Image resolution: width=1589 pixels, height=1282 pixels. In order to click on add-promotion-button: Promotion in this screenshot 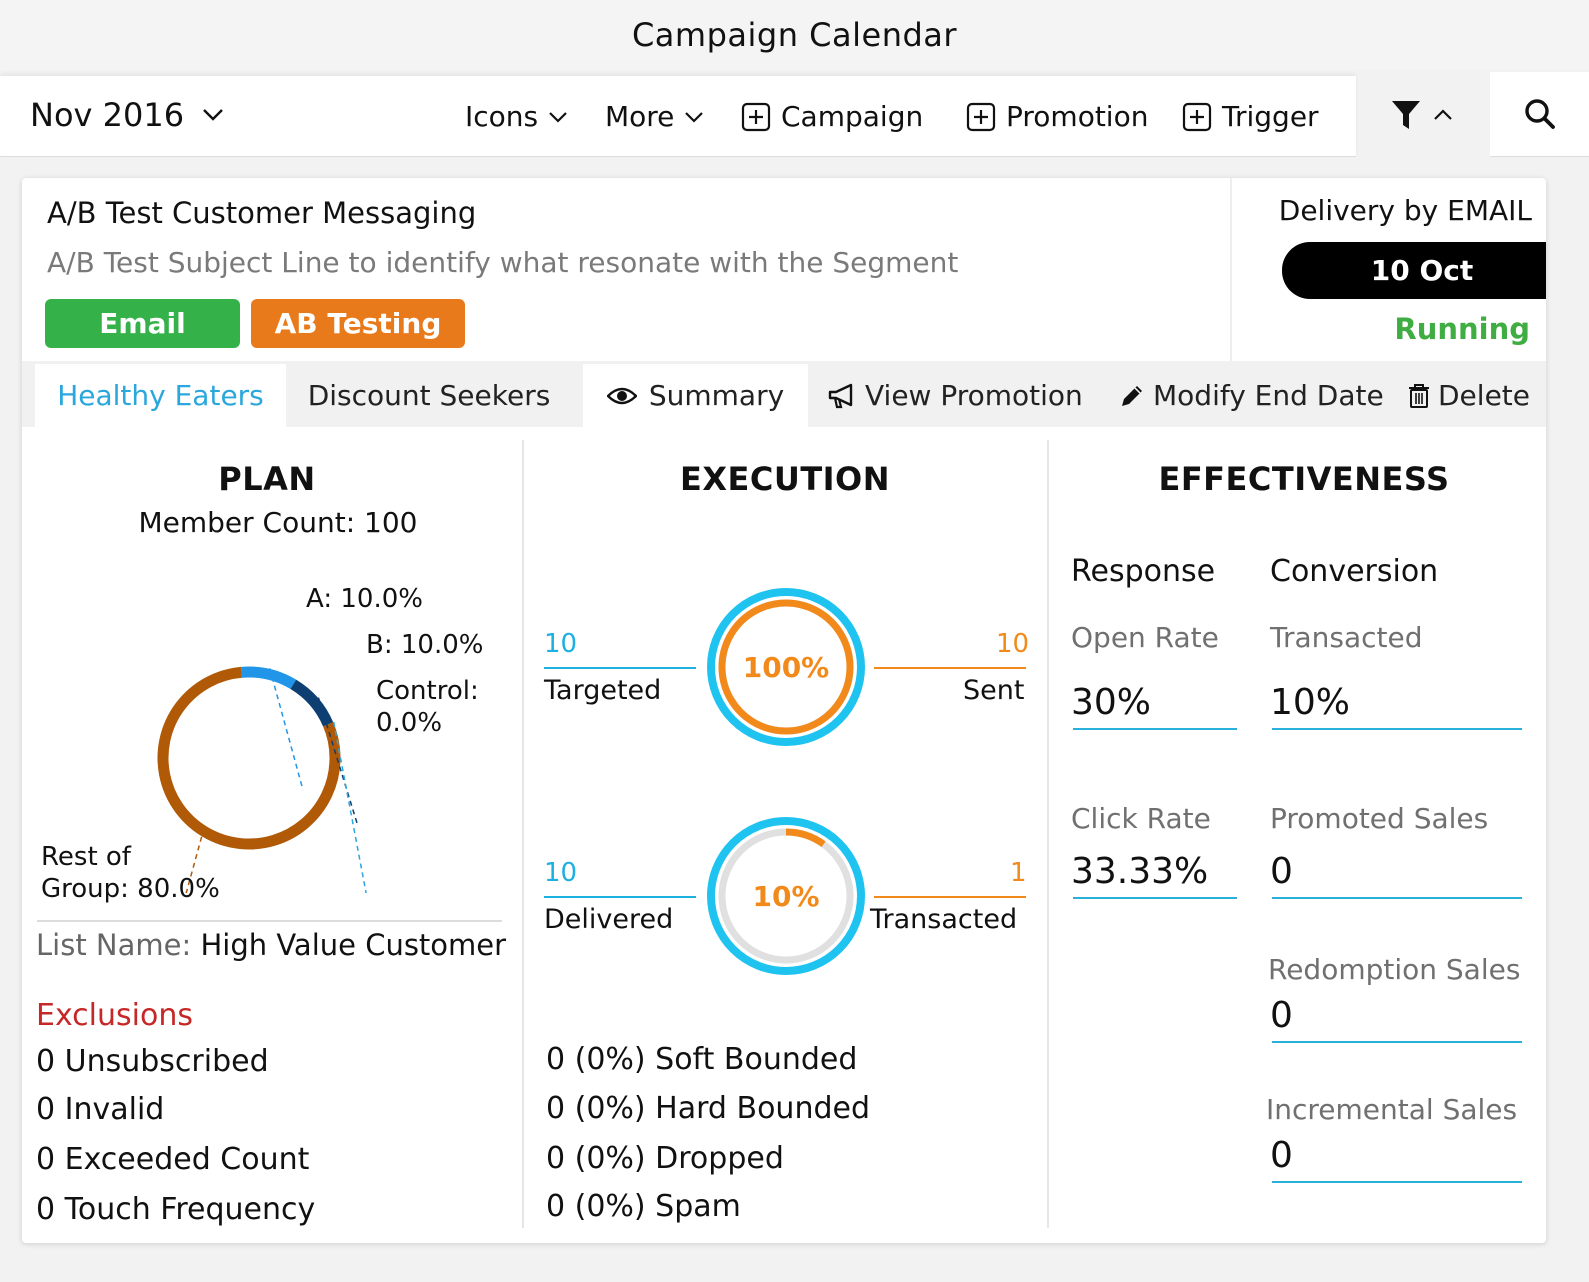, I will do `click(1057, 116)`.